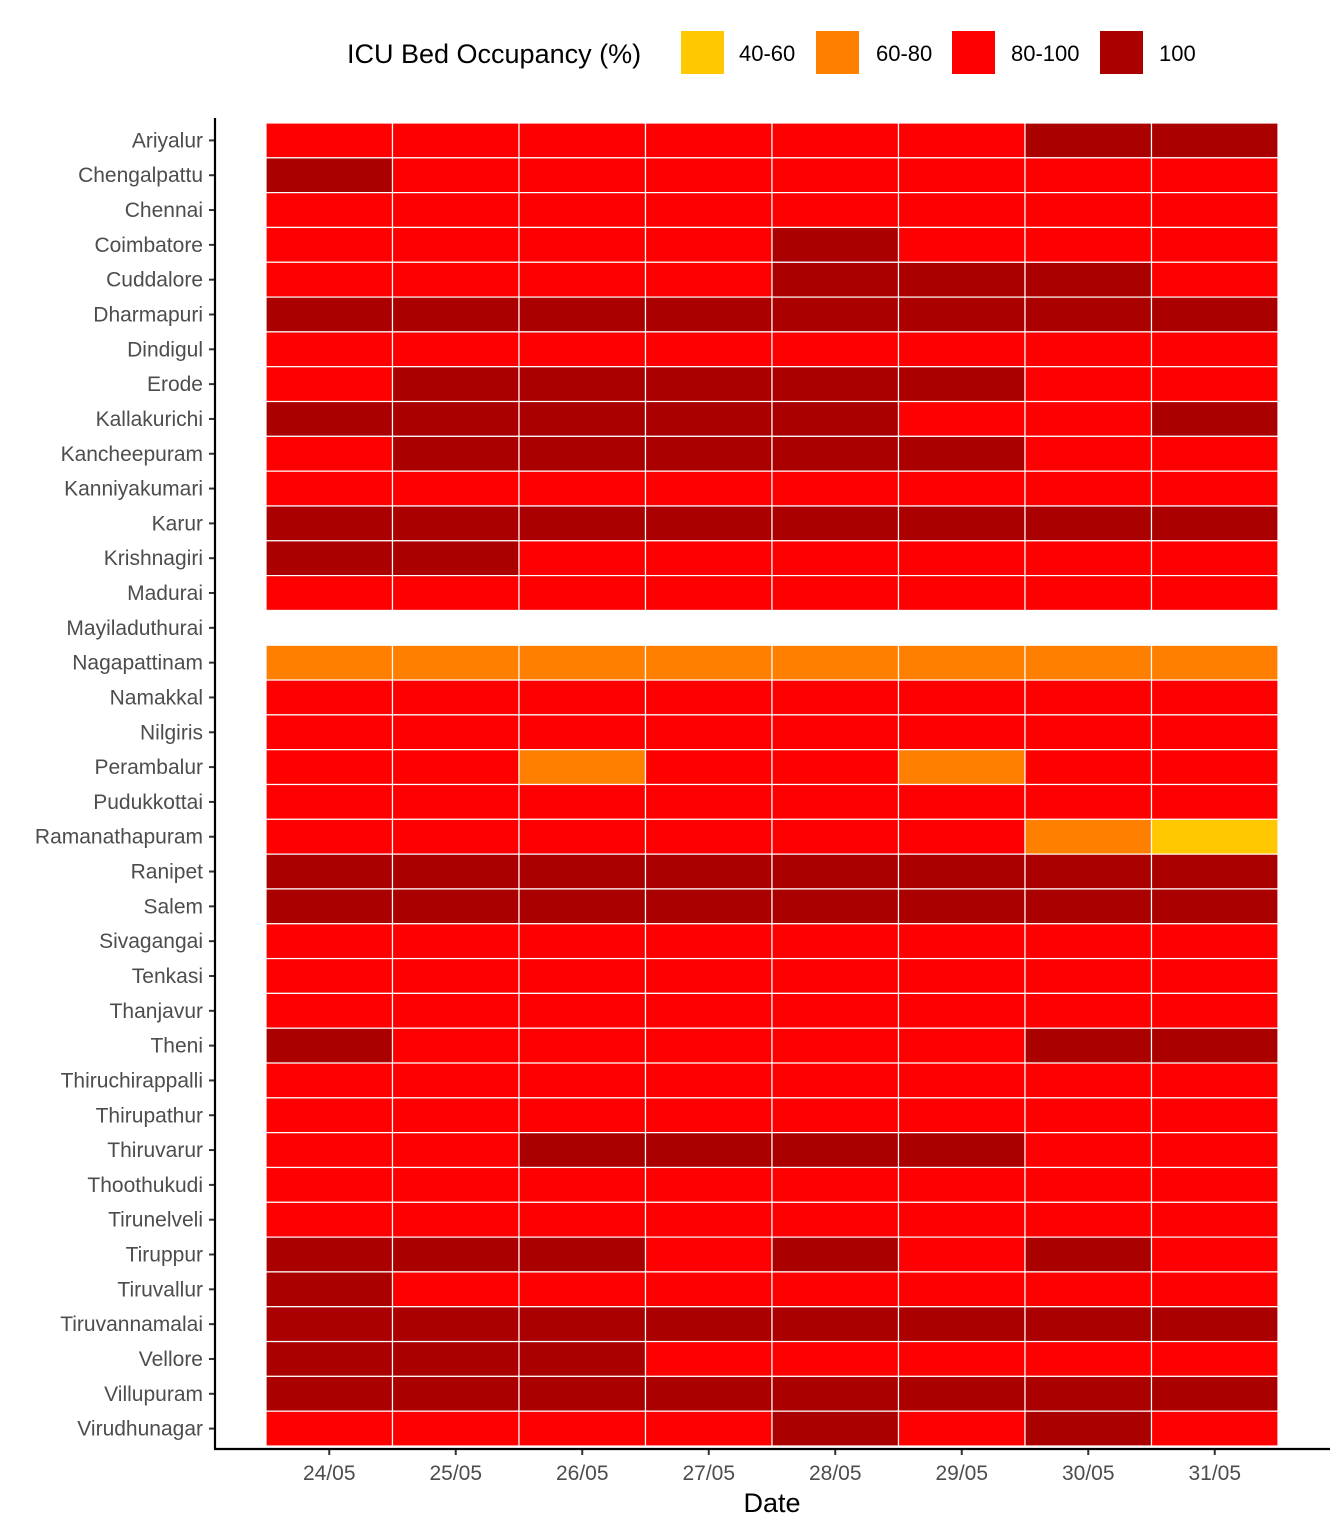  I want to click on y-tick-label: Tiruvallur, so click(160, 1289).